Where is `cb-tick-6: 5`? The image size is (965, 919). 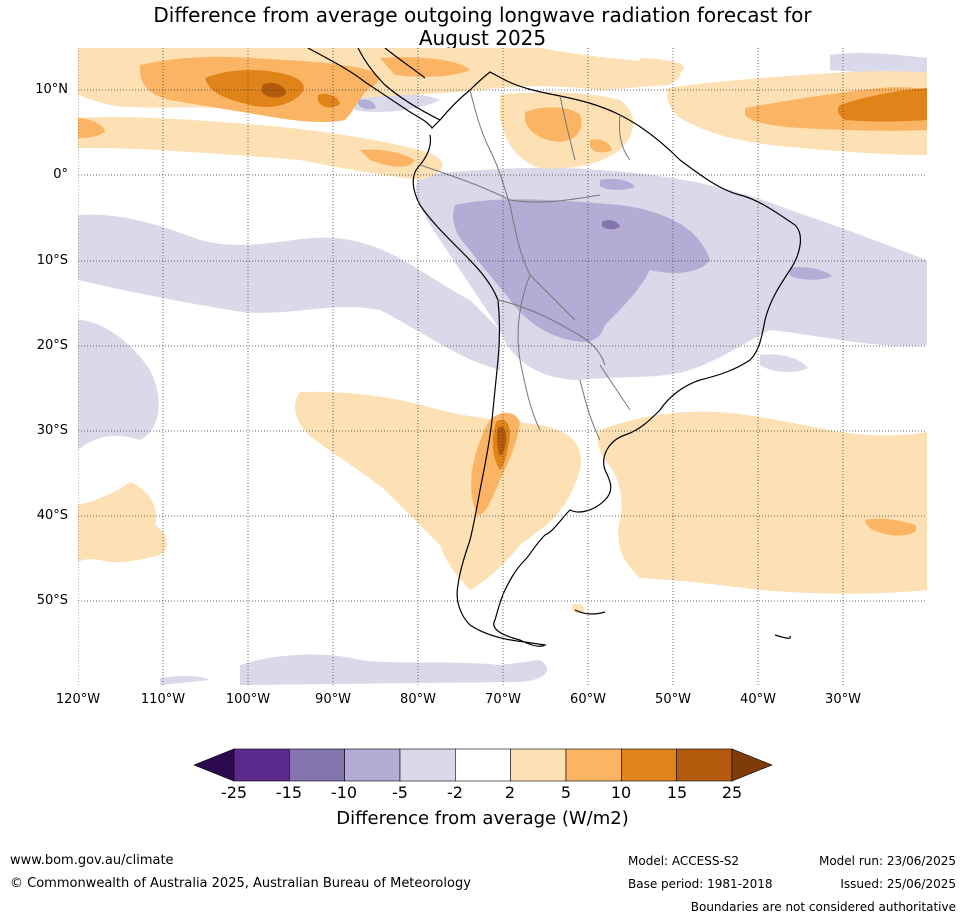
cb-tick-6: 5 is located at coordinates (566, 792).